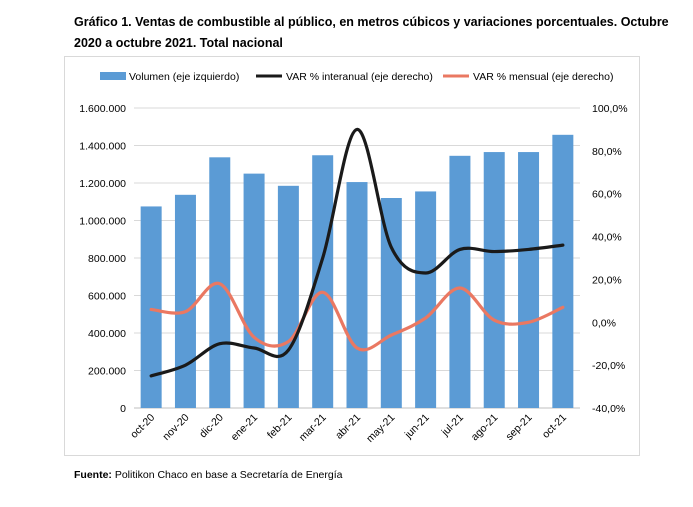 The image size is (693, 507). Describe the element at coordinates (175, 427) in the screenshot. I see `x-tick-label: nov-20` at that location.